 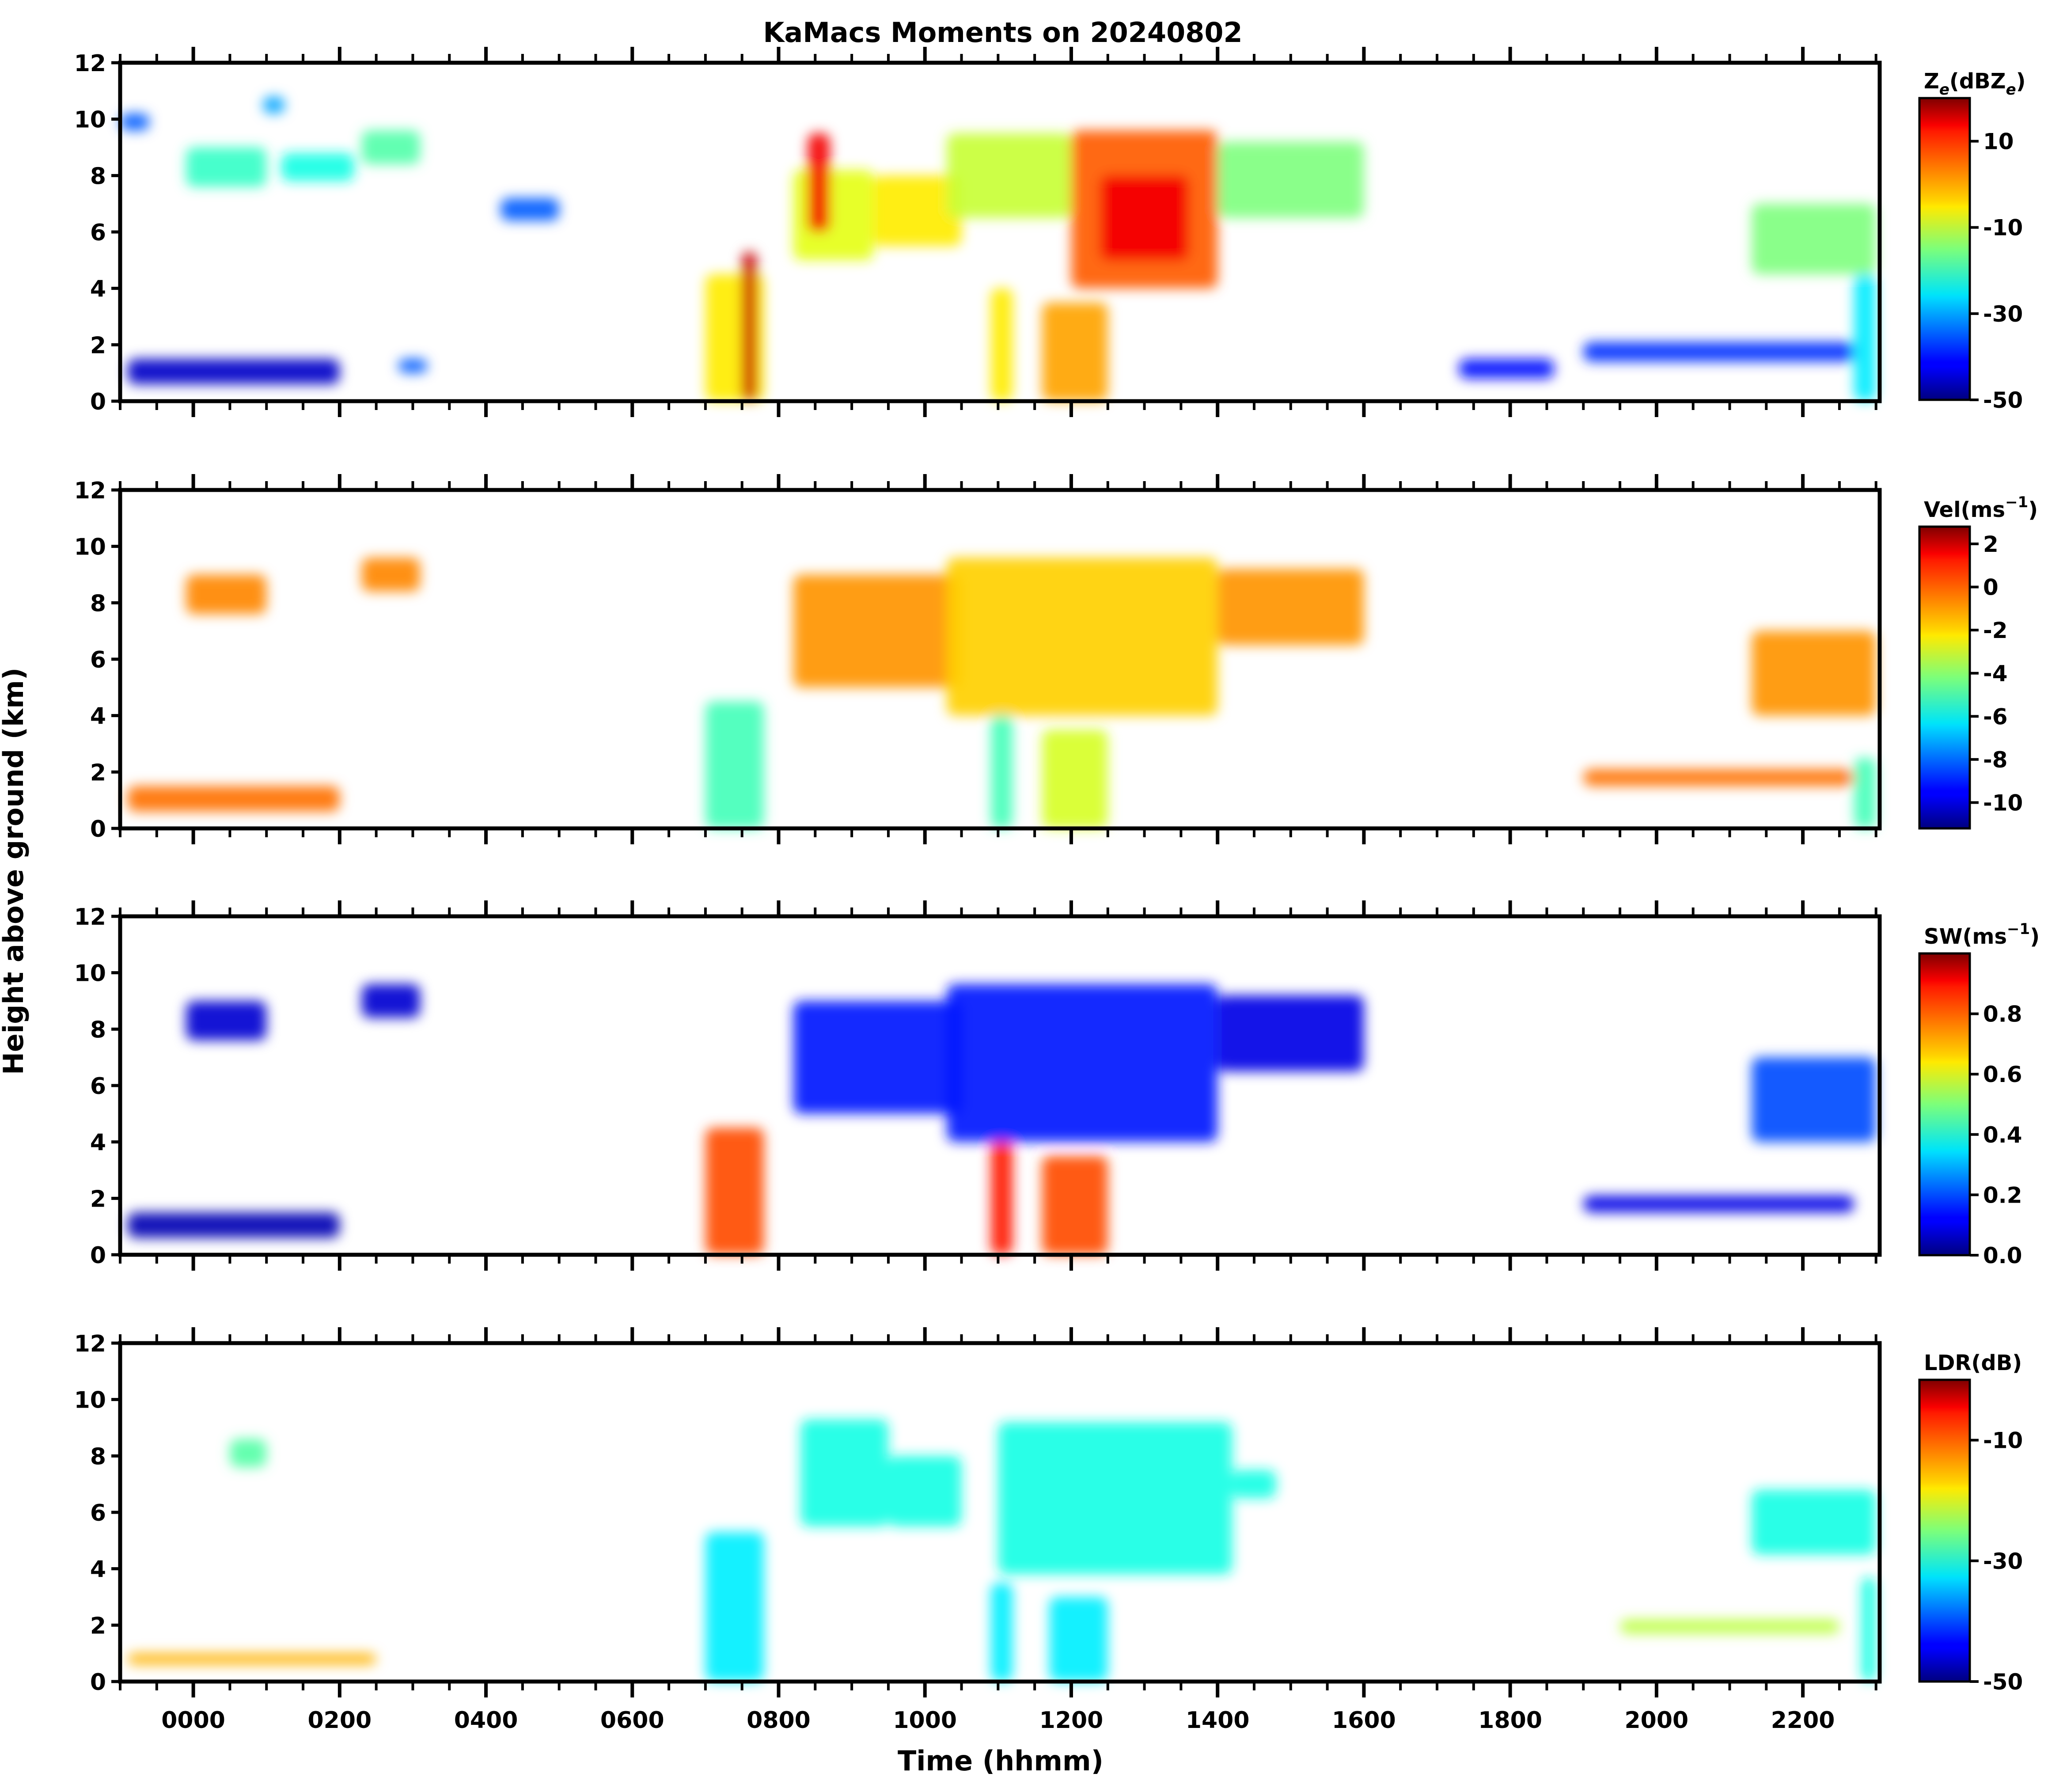 What do you see at coordinates (1998, 142) in the screenshot?
I see `colorbar-tick-label: 10` at bounding box center [1998, 142].